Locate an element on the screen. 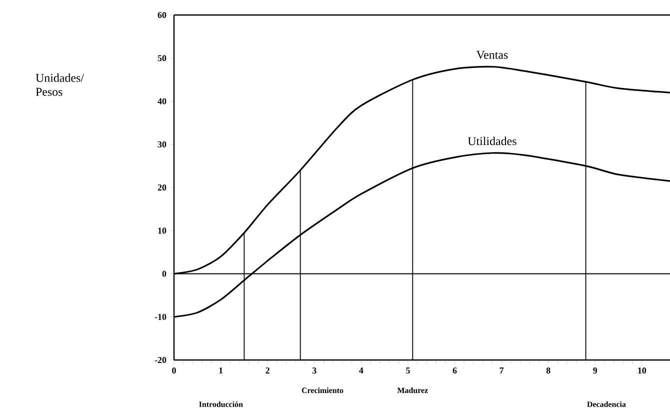 The height and width of the screenshot is (416, 670). series-label: Utilidades is located at coordinates (492, 141).